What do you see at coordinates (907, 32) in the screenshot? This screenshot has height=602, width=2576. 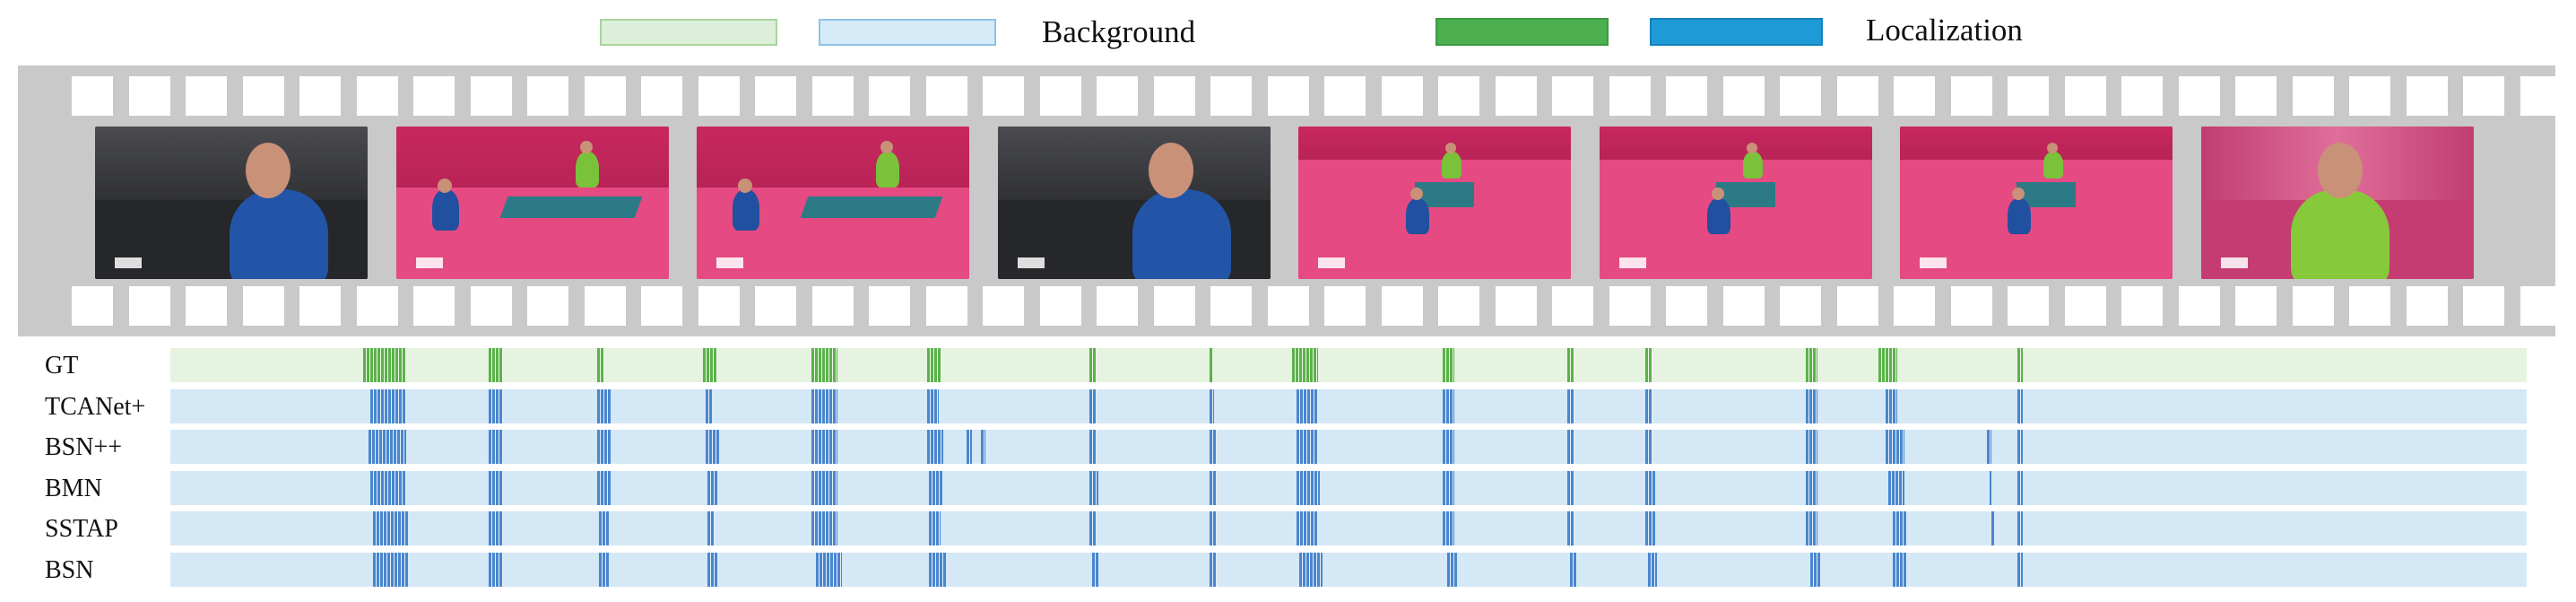 I see `pred-background-swatch` at bounding box center [907, 32].